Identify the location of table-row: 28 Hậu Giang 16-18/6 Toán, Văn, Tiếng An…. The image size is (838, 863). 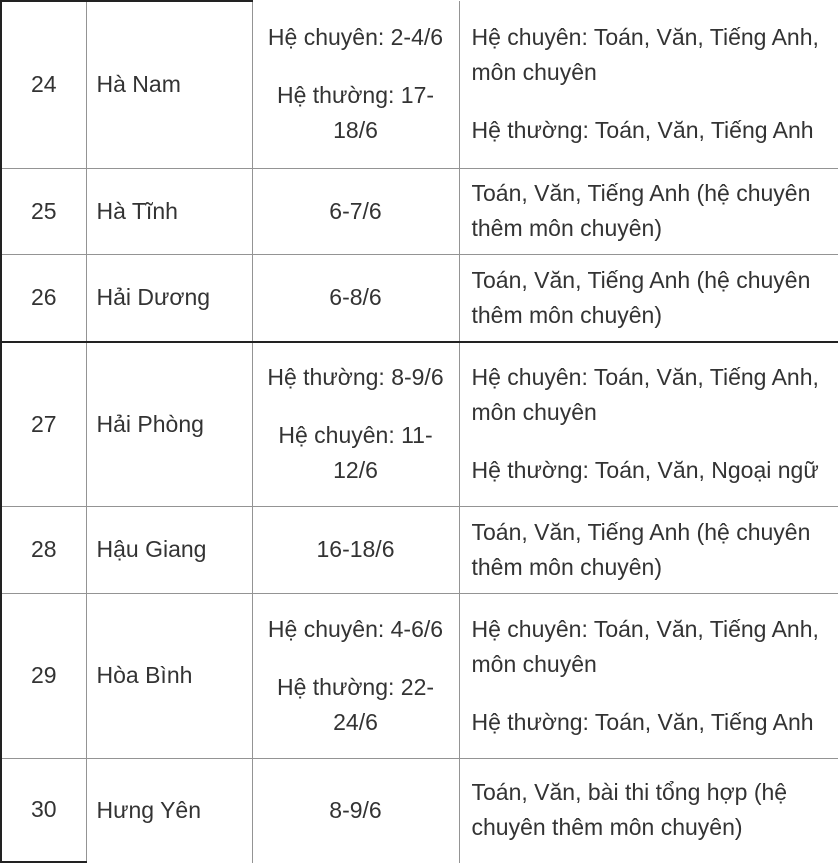
(419, 549).